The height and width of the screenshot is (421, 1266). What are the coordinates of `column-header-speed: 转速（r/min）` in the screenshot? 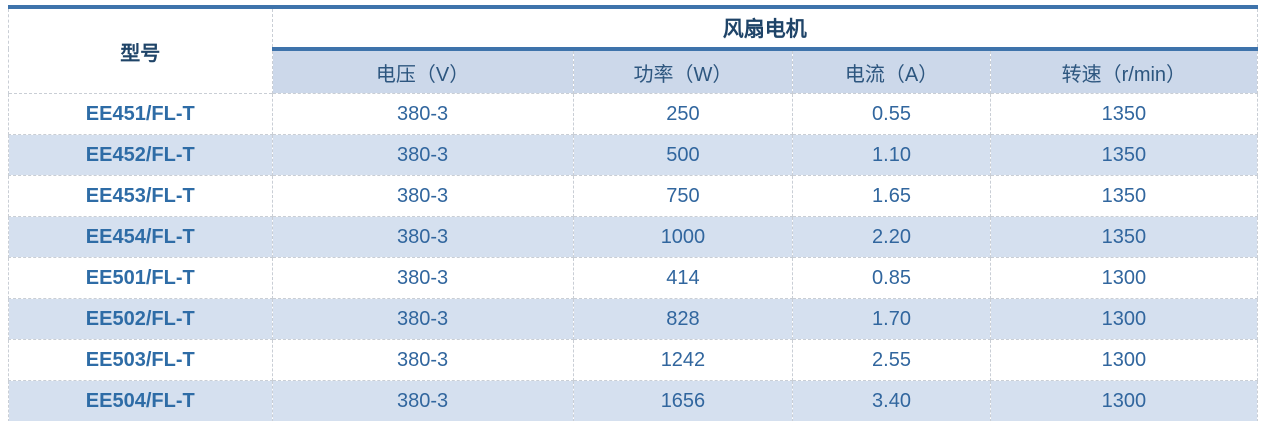 It's located at (1124, 71).